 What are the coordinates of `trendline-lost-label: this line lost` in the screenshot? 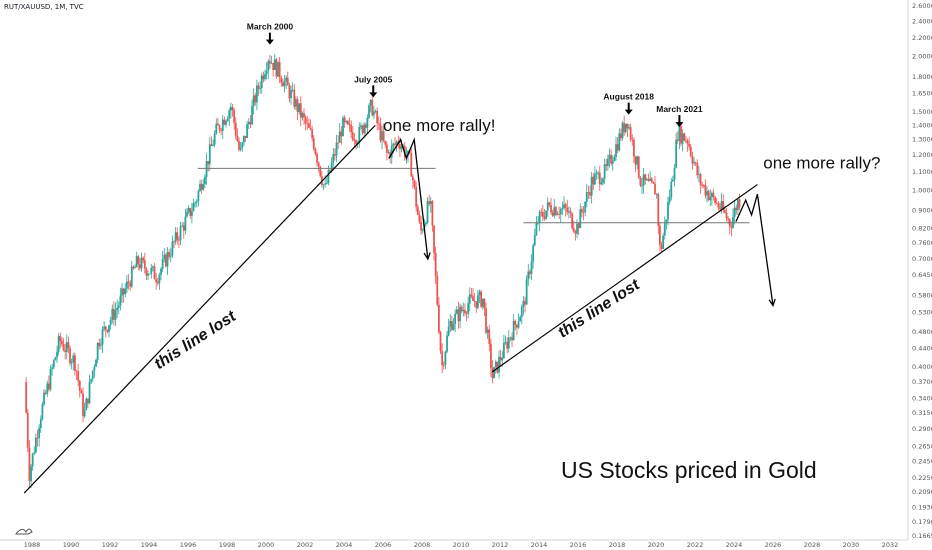 It's located at (196, 340).